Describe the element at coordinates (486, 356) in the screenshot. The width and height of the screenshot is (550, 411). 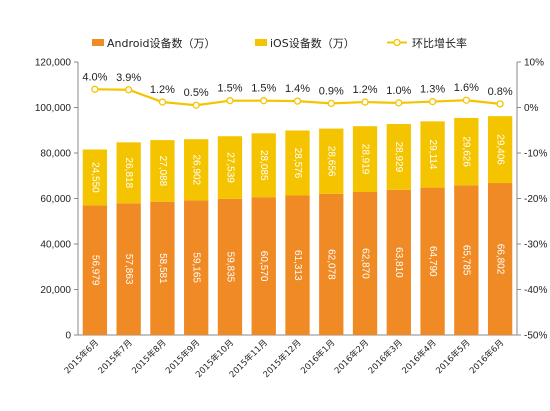
I see `x-tick-label: 2016年6月` at that location.